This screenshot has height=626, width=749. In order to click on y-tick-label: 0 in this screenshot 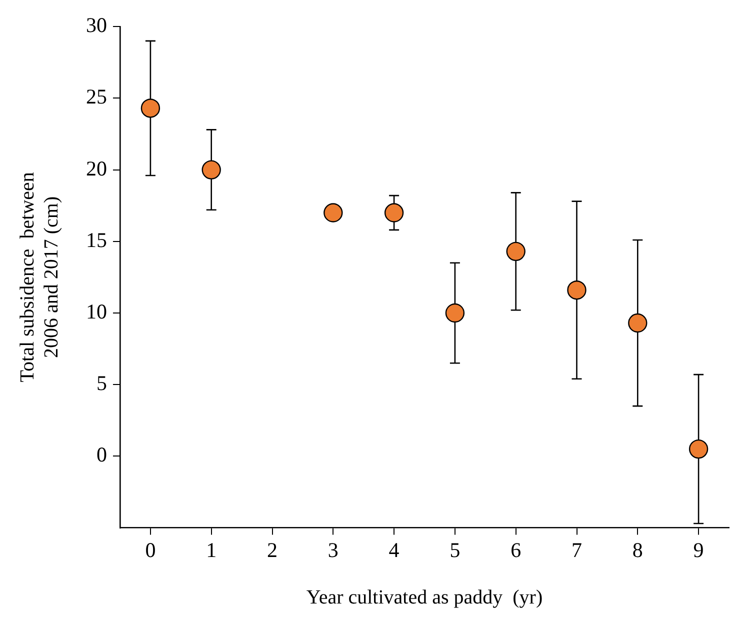, I will do `click(101, 454)`.